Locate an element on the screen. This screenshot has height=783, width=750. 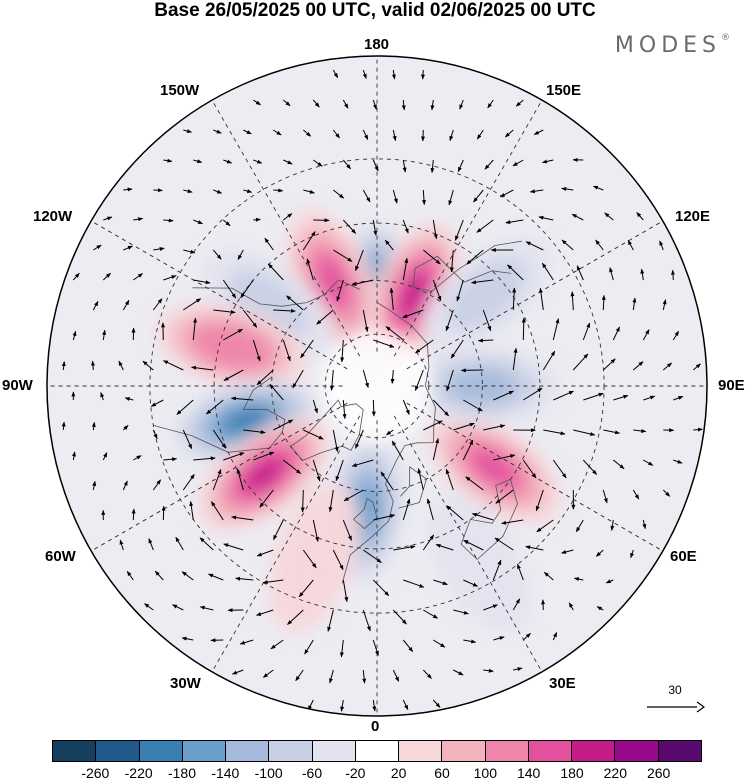
colorbar is located at coordinates (377, 751).